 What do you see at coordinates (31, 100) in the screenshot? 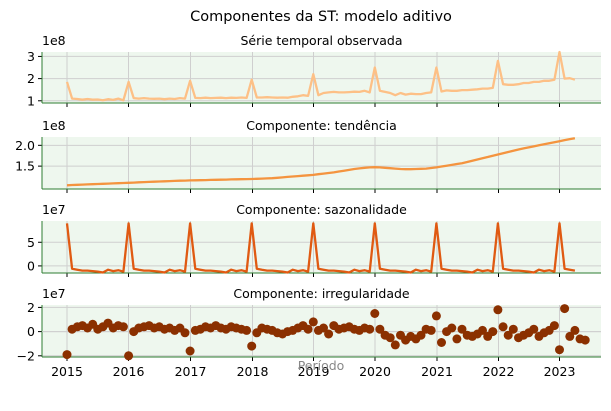
I see `y-tick-label: 1` at bounding box center [31, 100].